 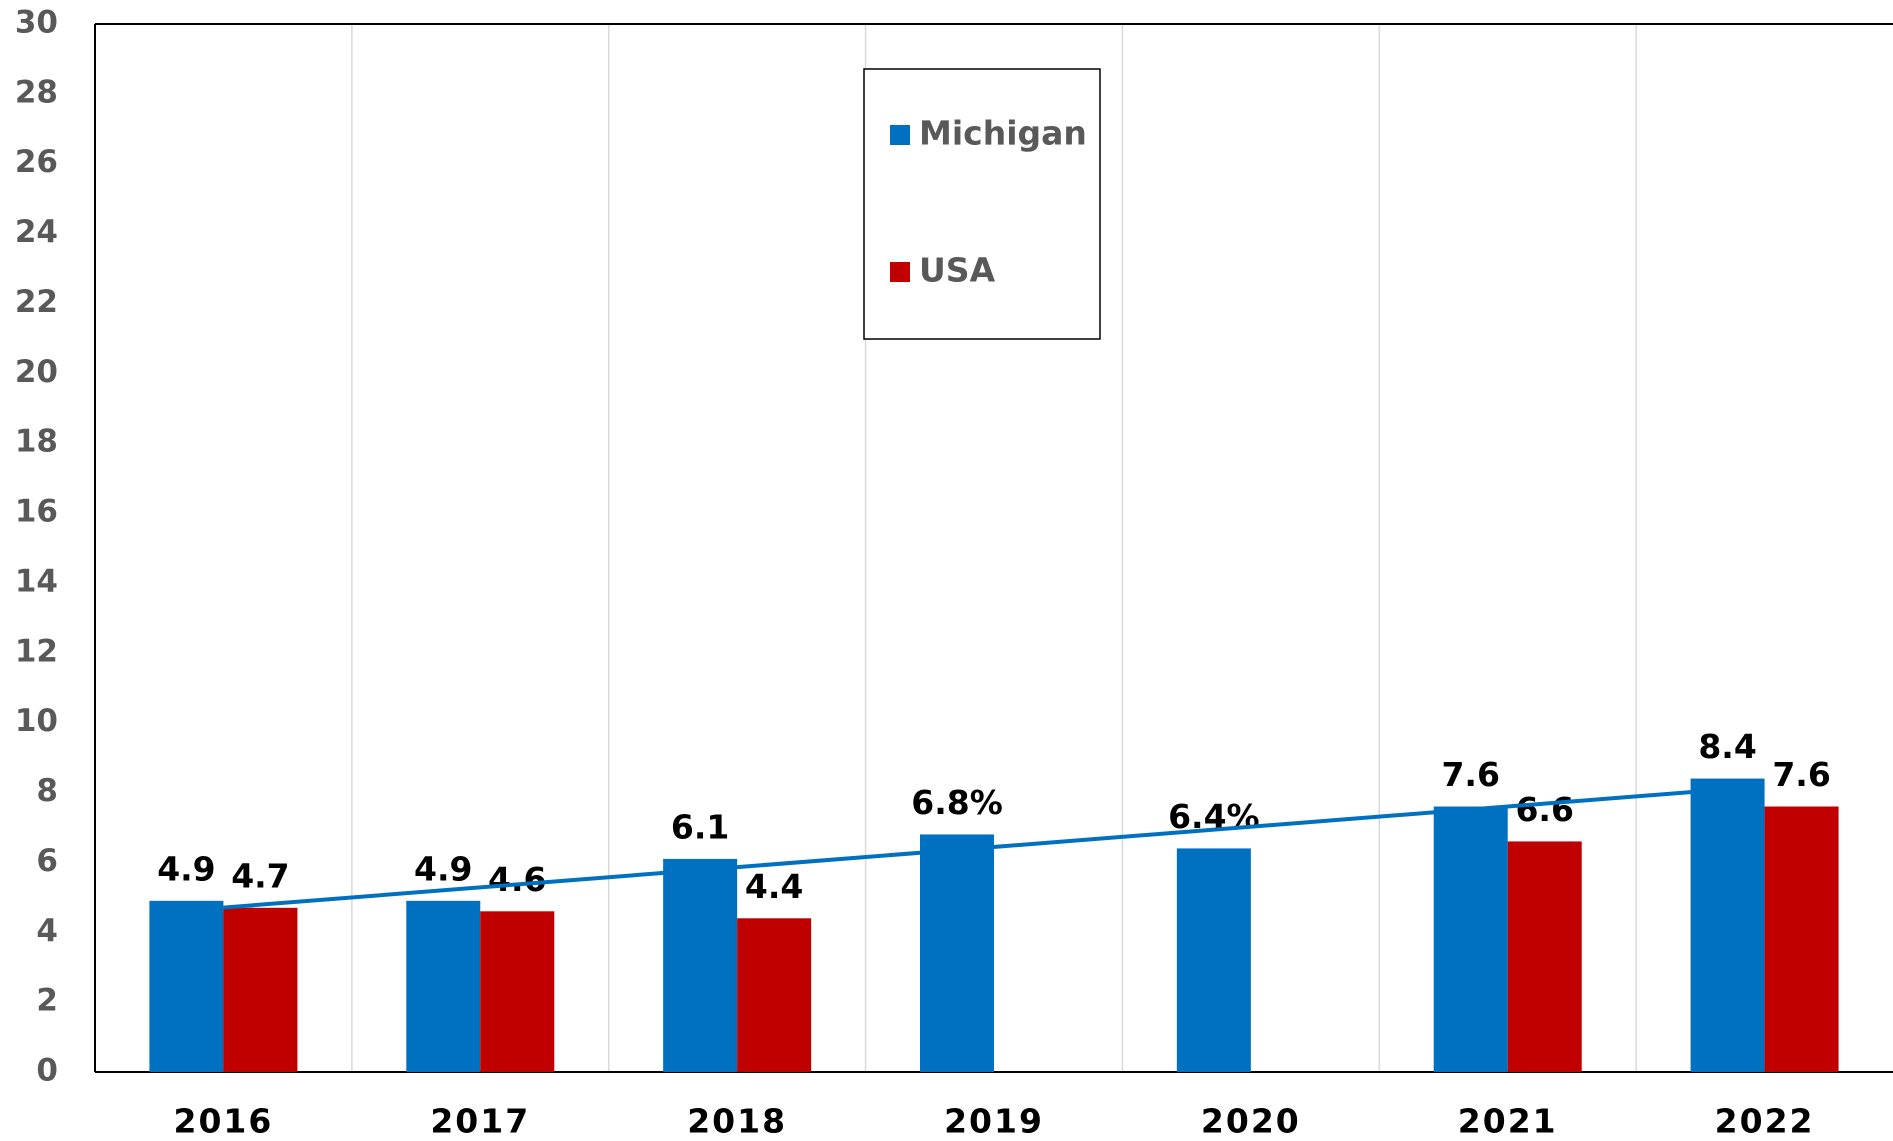 I want to click on x-tick-label: 2020, so click(x=1251, y=1121).